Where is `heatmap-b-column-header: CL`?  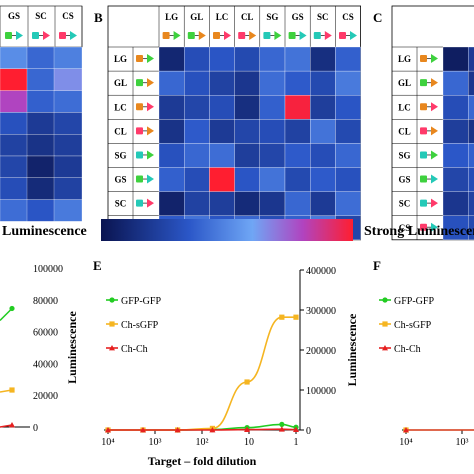 heatmap-b-column-header: CL is located at coordinates (247, 17).